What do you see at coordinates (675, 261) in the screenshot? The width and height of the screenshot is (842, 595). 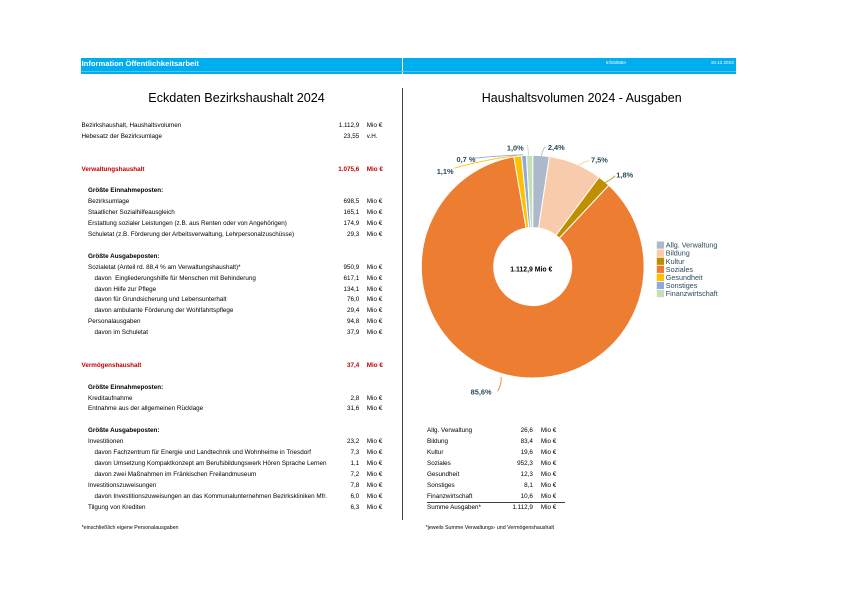 I see `svg-text: Kultur` at bounding box center [675, 261].